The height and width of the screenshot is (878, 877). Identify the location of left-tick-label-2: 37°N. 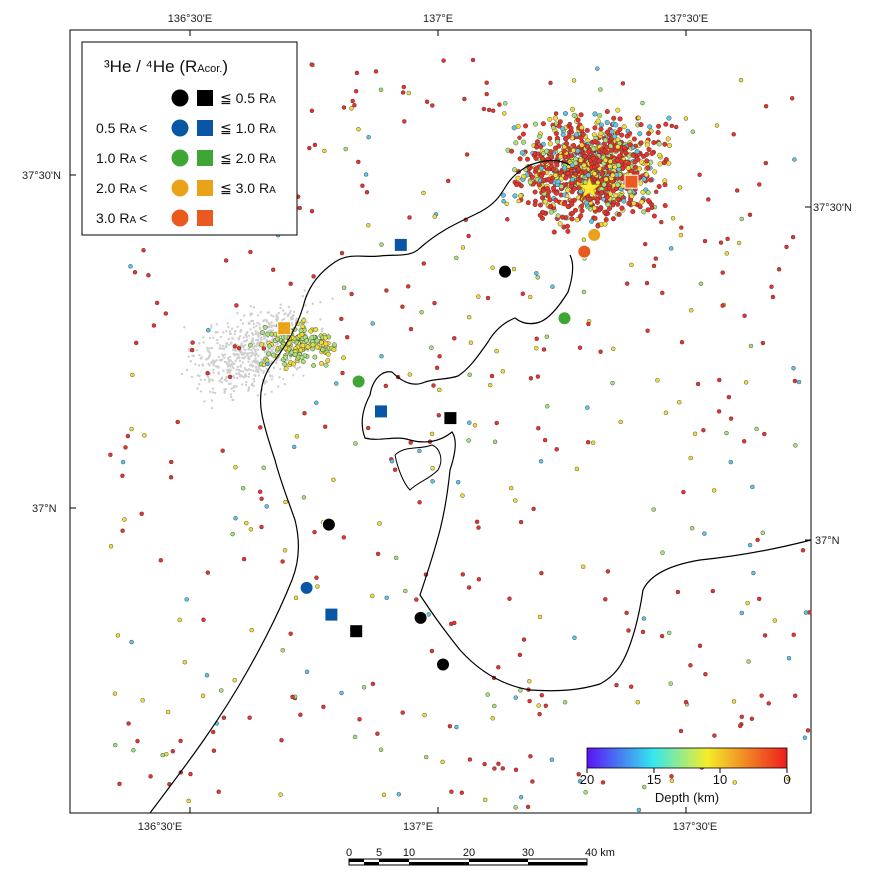
(44, 509).